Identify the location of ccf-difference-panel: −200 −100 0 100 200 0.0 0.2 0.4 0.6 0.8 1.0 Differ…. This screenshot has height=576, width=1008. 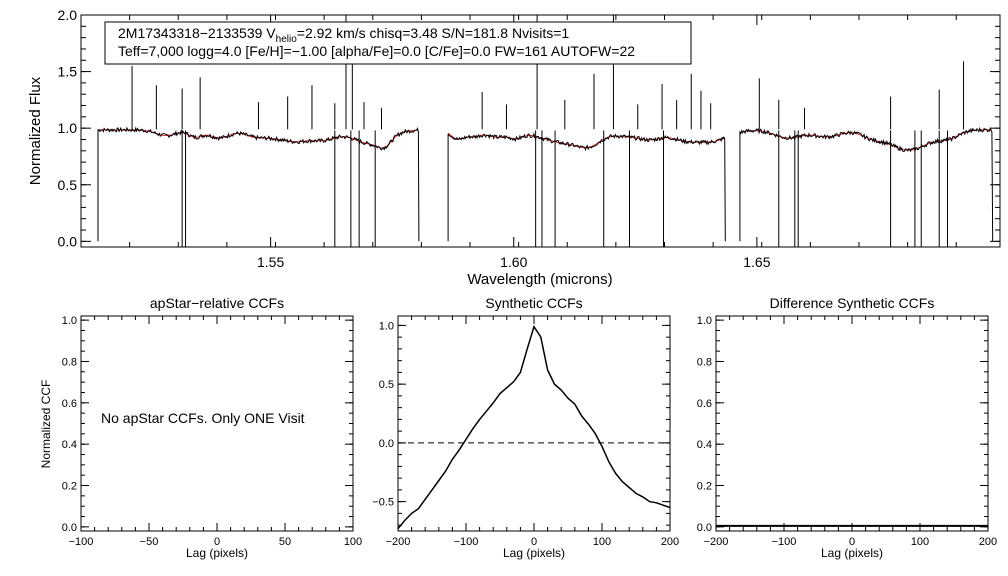
(847, 427).